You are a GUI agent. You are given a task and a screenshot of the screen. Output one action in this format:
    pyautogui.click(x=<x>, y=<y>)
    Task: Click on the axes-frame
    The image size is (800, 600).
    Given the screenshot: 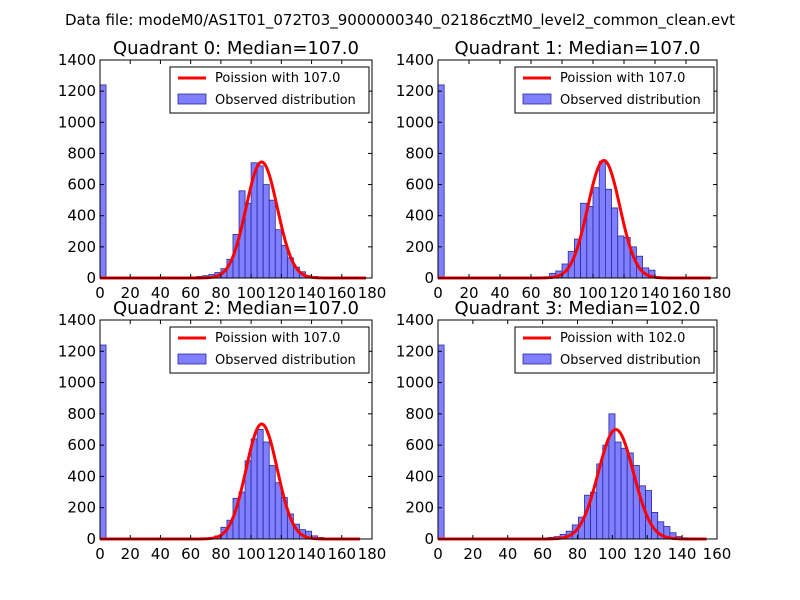 What is the action you would take?
    pyautogui.click(x=577, y=169)
    